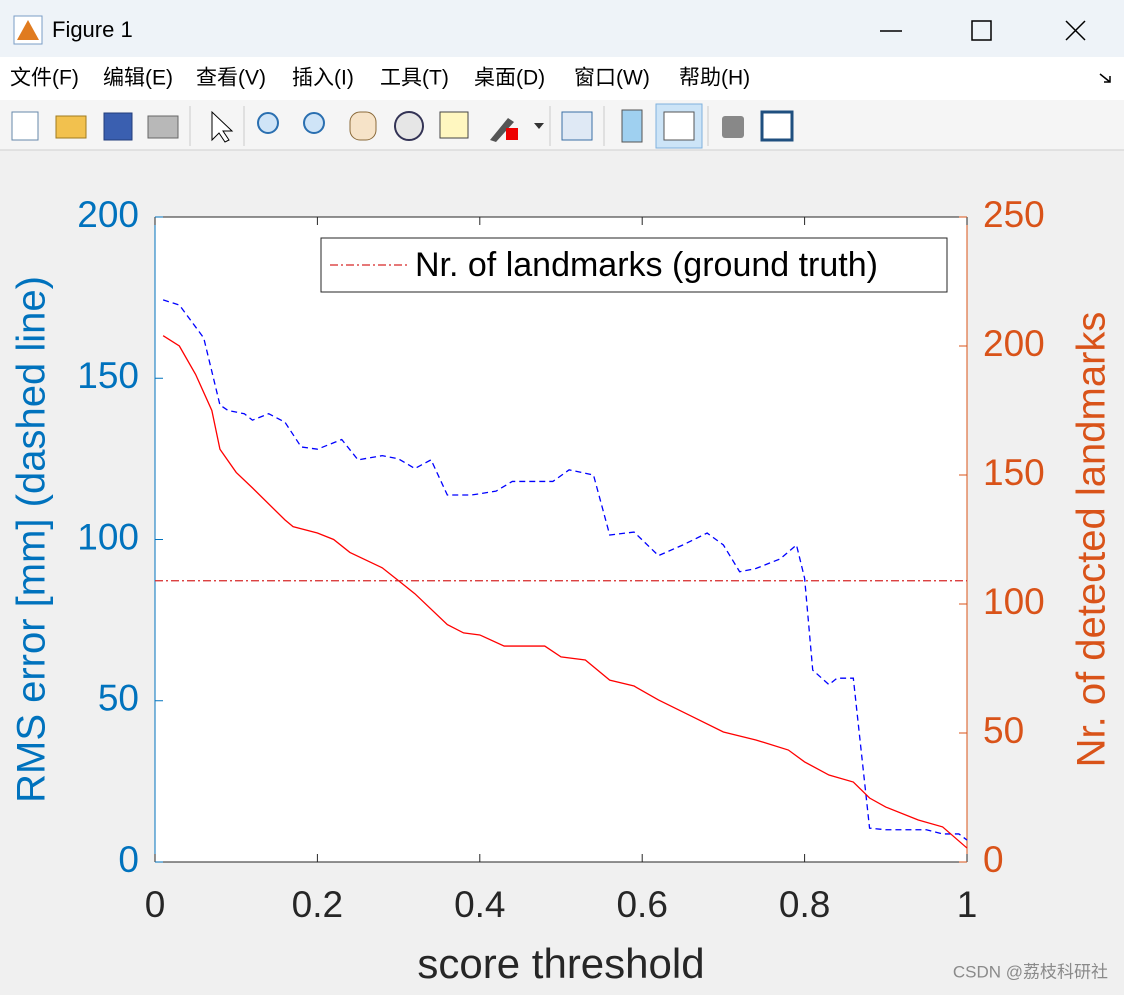 Image resolution: width=1124 pixels, height=995 pixels. Describe the element at coordinates (118, 698) in the screenshot. I see `y-tick-label: 50` at that location.